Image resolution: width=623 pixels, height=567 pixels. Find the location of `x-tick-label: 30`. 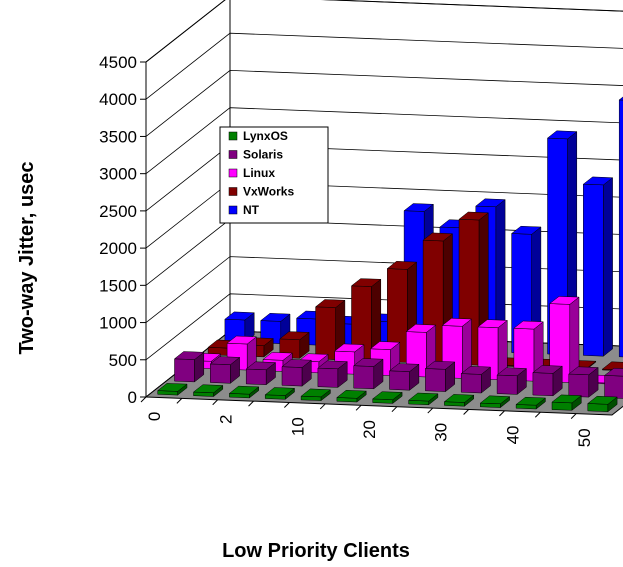

x-tick-label: 30 is located at coordinates (441, 432).